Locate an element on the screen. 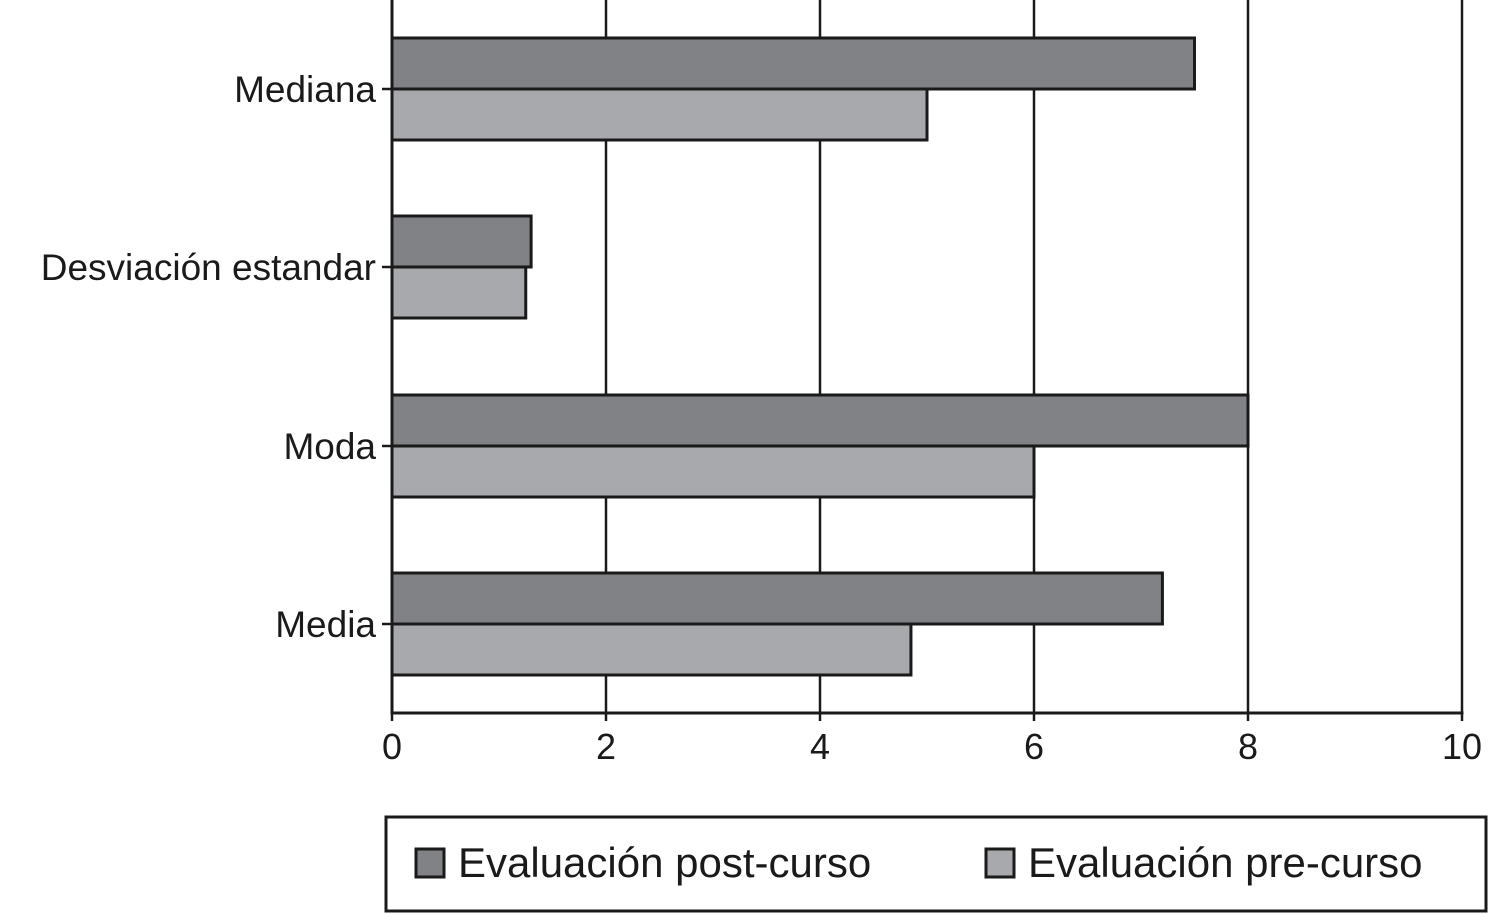 The height and width of the screenshot is (918, 1489). category-label: Moda is located at coordinates (329, 446).